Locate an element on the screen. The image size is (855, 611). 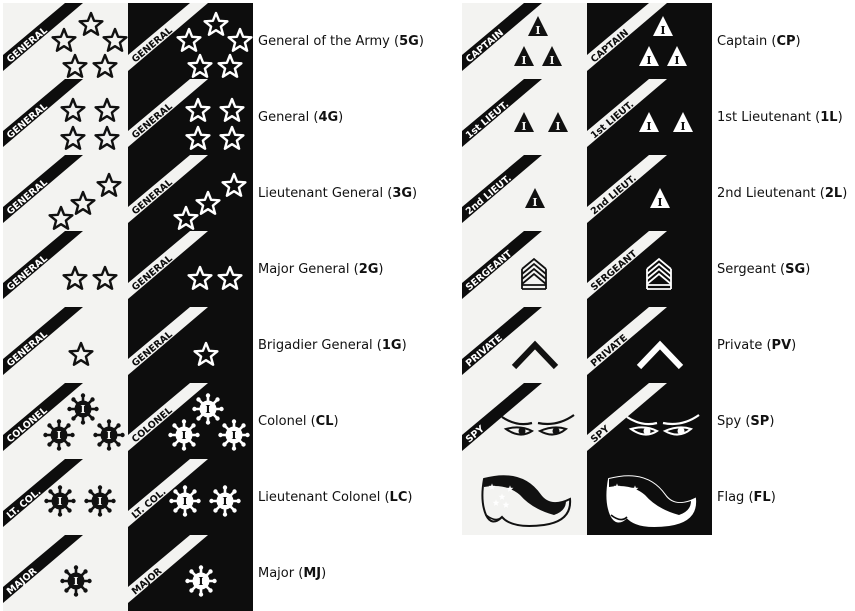
rank-name: Spy is located at coordinates (729, 421).